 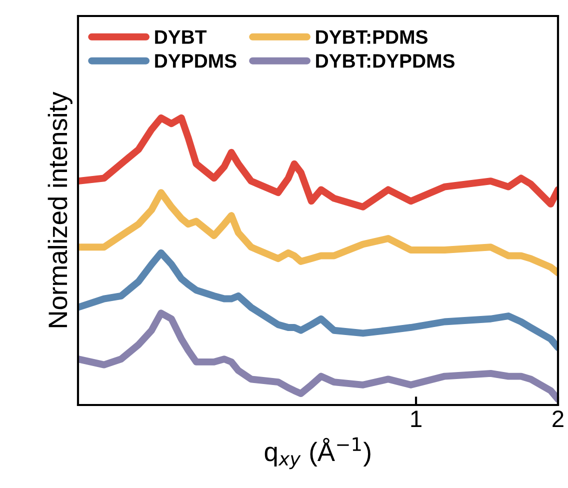 I want to click on legend-label: DYBT:DYPDMS, so click(x=385, y=61).